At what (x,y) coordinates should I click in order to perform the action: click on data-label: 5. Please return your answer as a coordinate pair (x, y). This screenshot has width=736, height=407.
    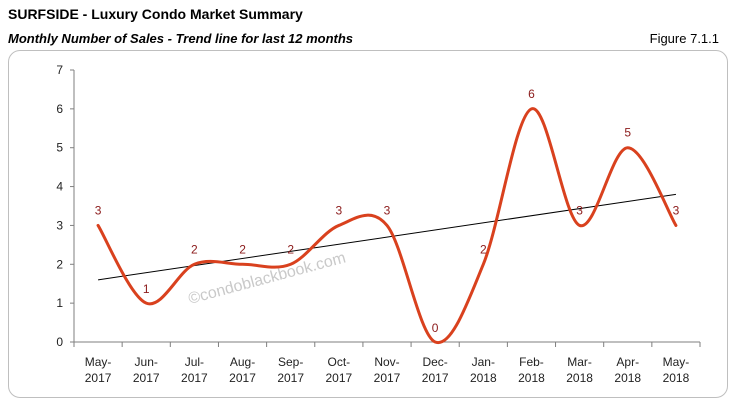
    Looking at the image, I should click on (627, 133).